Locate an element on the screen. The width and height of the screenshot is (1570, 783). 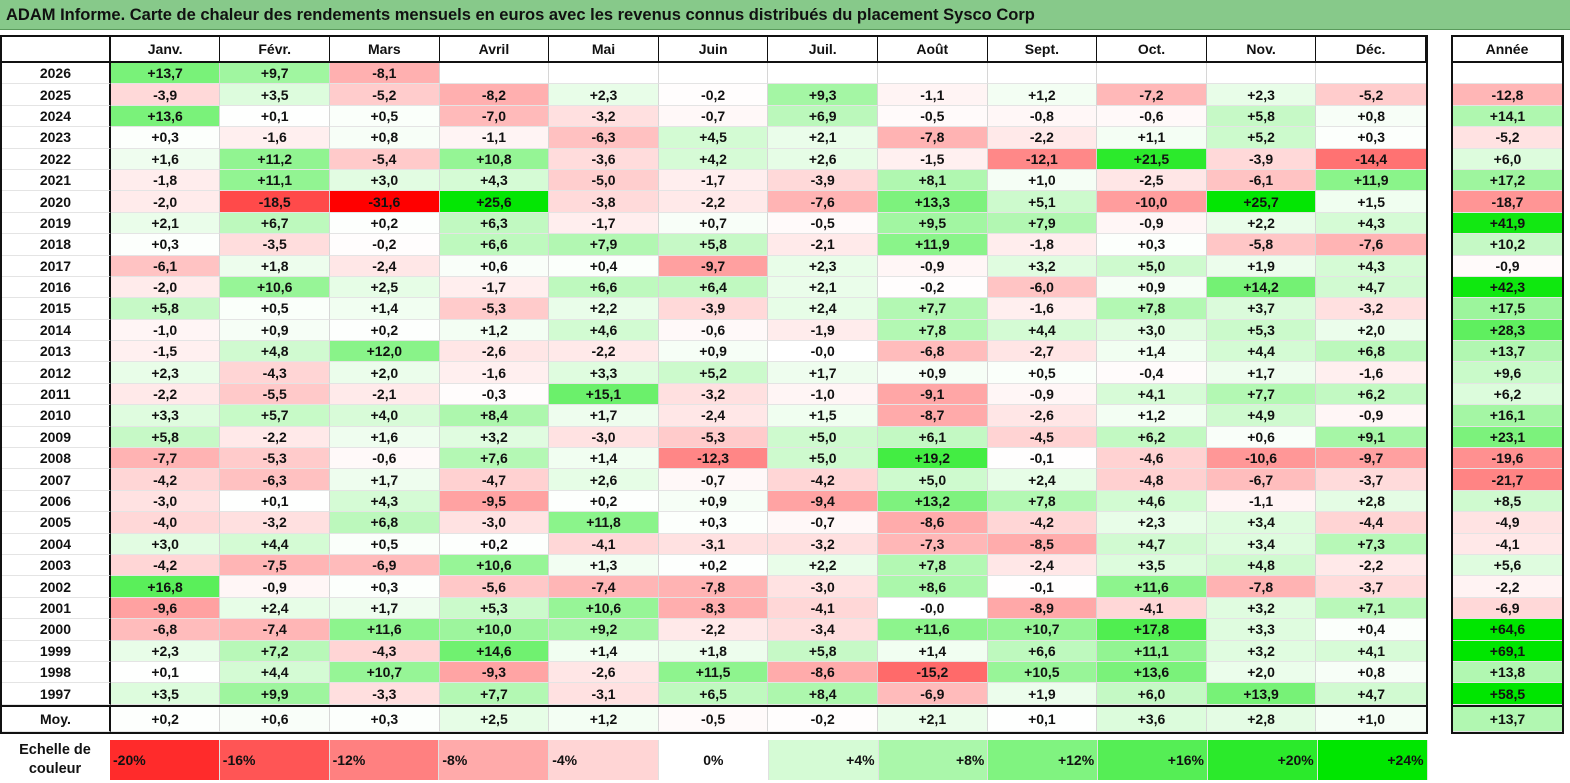
heatmap-cell: -8,3 is located at coordinates (713, 608).